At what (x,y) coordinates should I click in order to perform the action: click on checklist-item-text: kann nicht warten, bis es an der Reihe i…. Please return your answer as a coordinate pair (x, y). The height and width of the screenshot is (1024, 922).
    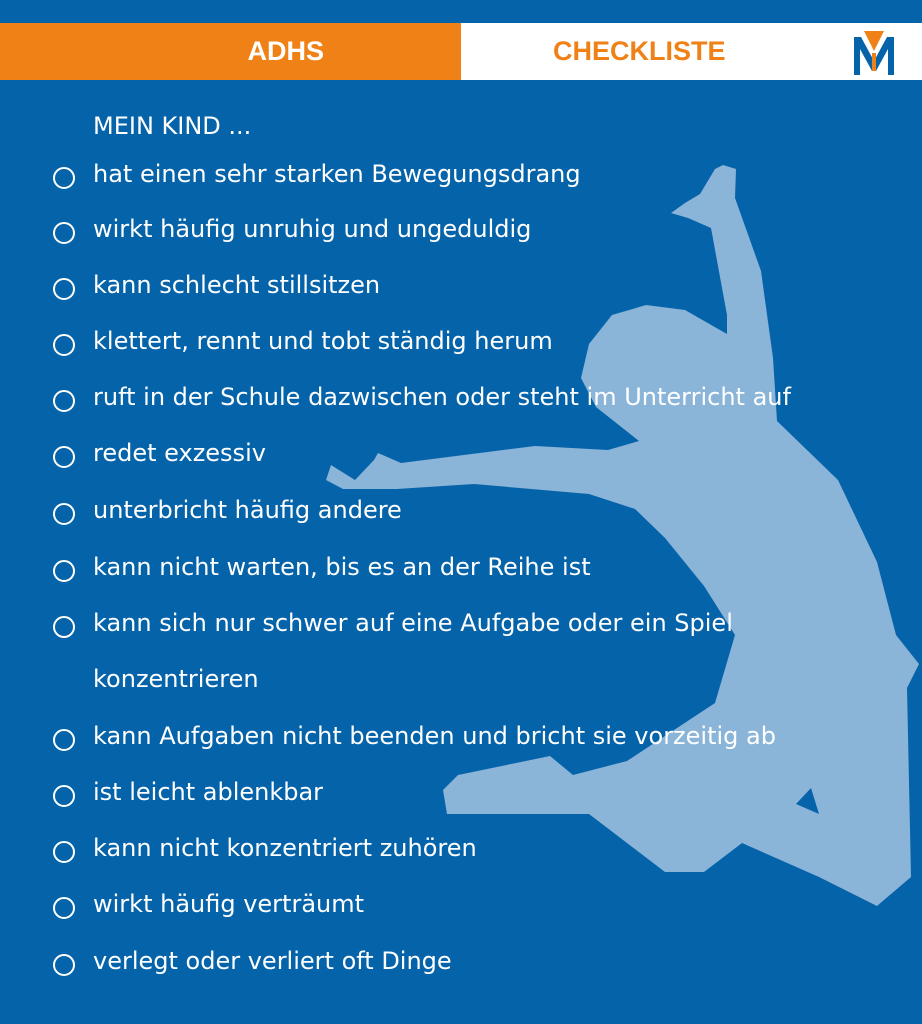
    Looking at the image, I should click on (342, 567).